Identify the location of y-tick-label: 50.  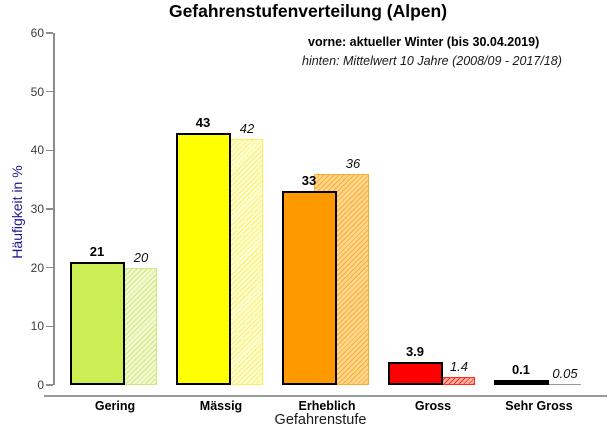
(37, 91).